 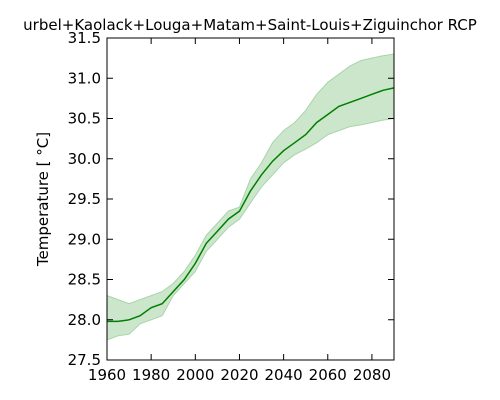 I want to click on y-tick-label: 31.5, so click(x=84, y=38).